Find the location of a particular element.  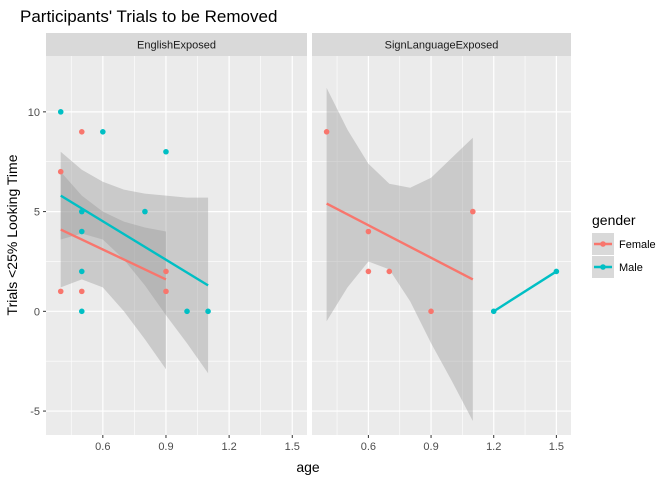

legend-entries: Female Male is located at coordinates (624, 255).